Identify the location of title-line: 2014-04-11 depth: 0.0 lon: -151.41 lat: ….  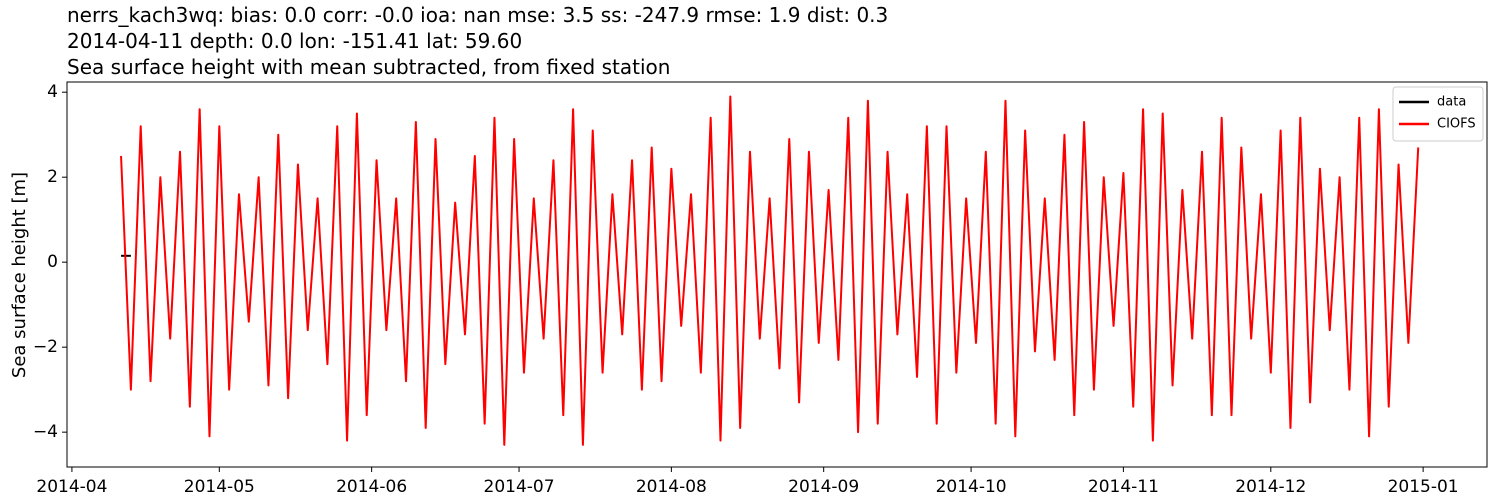
(294, 41).